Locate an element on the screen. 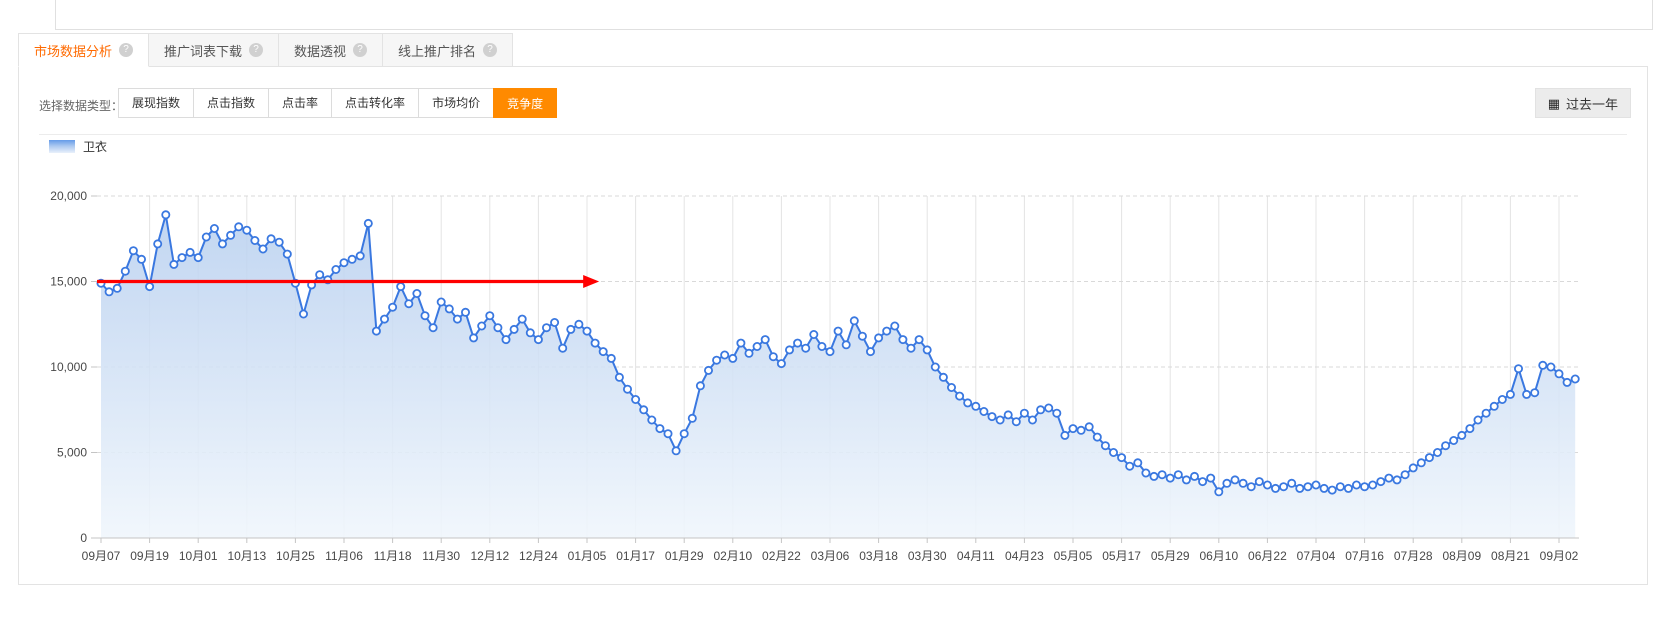 This screenshot has height=624, width=1662. tab-label: 数据透视 is located at coordinates (320, 51).